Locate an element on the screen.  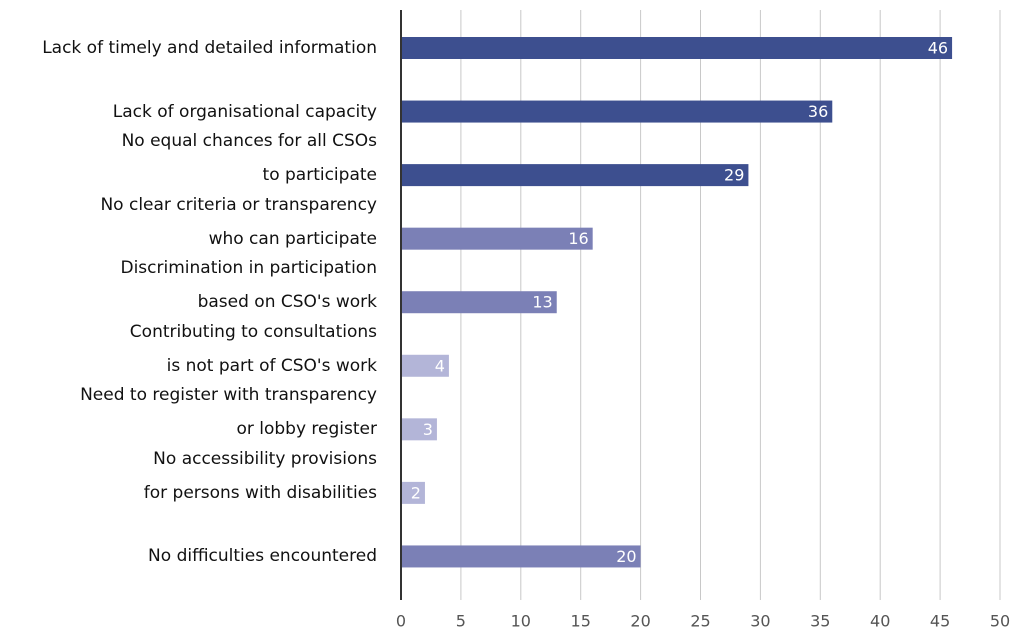
value-label: 3 is located at coordinates (428, 429).